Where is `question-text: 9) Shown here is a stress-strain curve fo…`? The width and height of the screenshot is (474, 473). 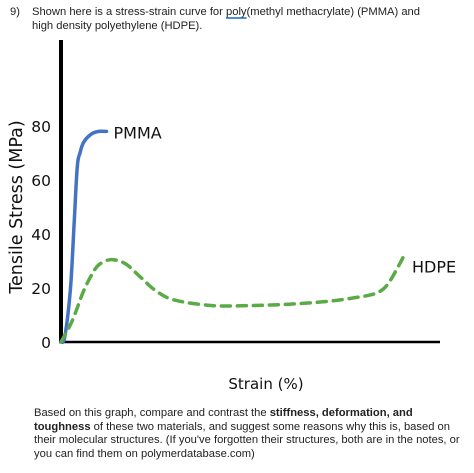 question-text: 9) Shown here is a stress-strain curve fo… is located at coordinates (240, 19).